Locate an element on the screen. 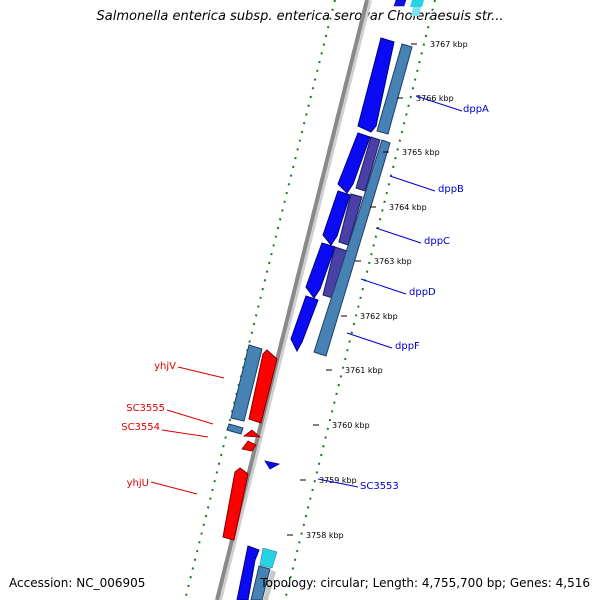 This screenshot has height=600, width=600. gene-bottom-light is located at coordinates (269, 585).